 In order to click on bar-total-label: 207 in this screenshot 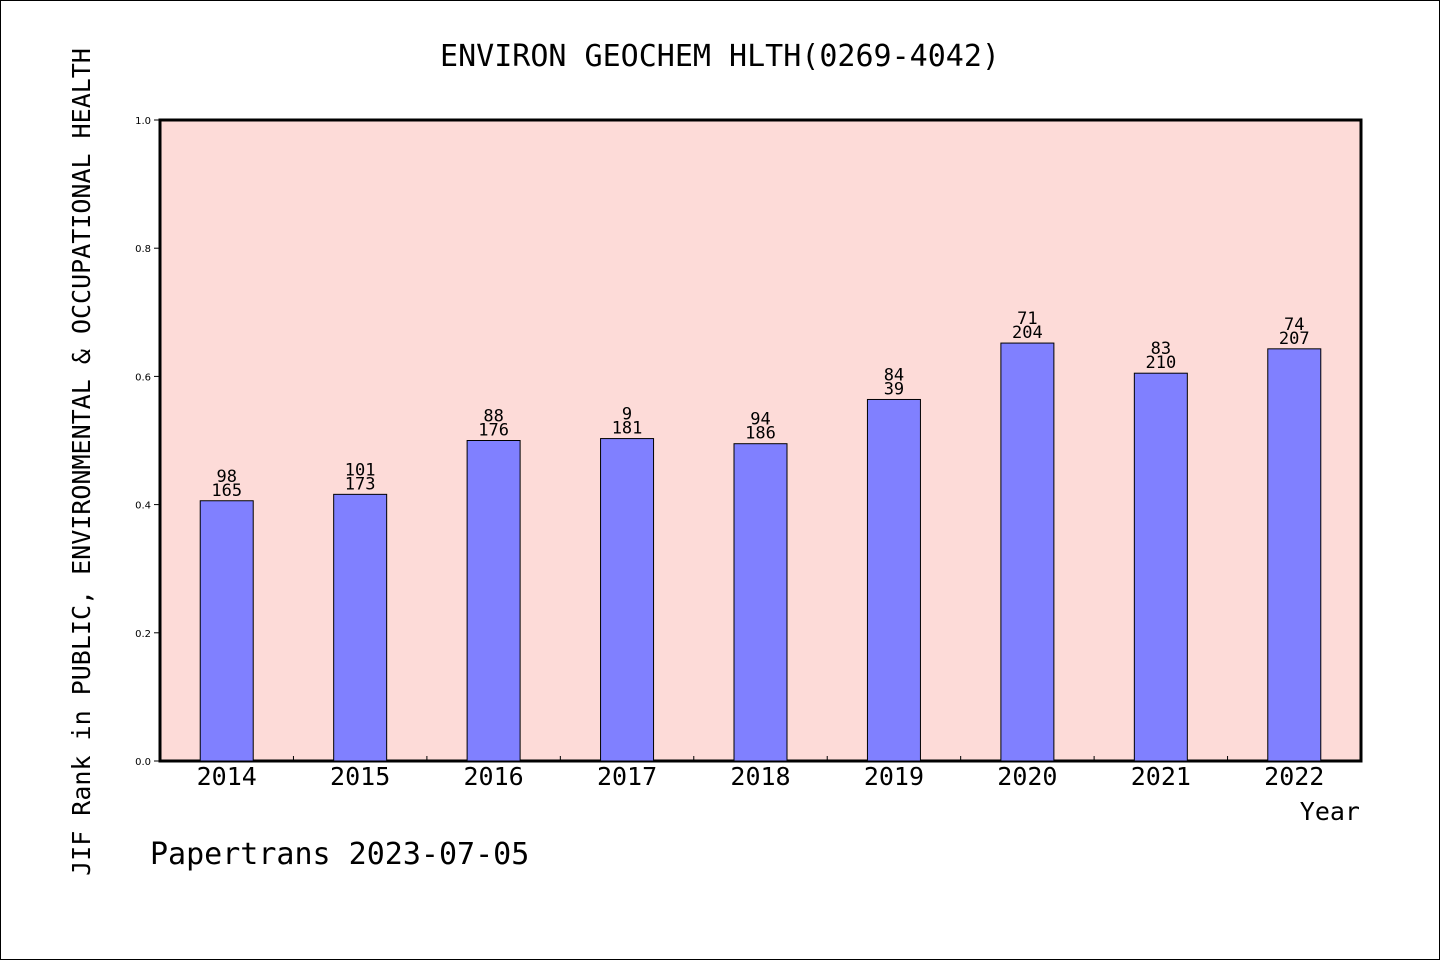, I will do `click(1294, 339)`.